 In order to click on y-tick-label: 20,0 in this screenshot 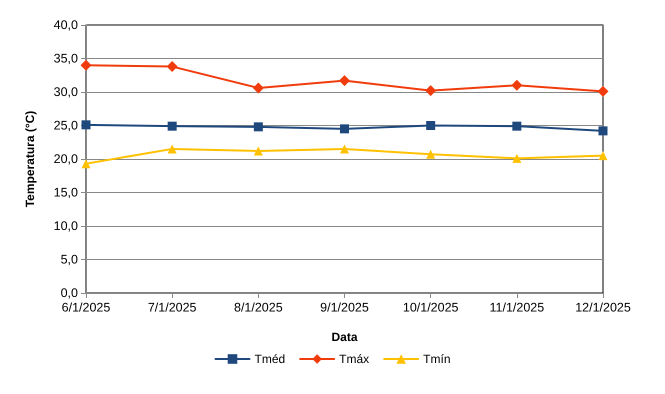, I will do `click(66, 159)`.